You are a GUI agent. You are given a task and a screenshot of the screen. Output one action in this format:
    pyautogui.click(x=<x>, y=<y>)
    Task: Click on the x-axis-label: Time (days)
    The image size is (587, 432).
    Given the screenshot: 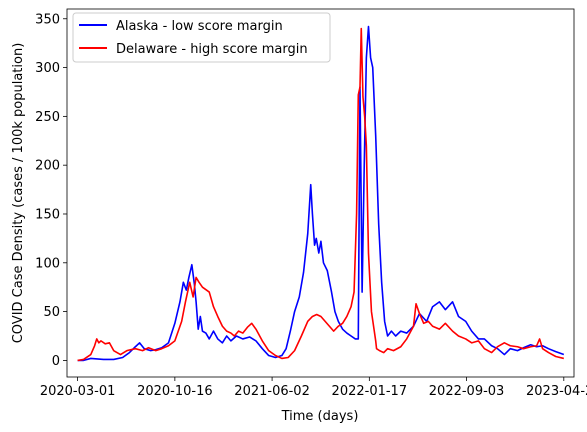 What is the action you would take?
    pyautogui.click(x=320, y=416)
    